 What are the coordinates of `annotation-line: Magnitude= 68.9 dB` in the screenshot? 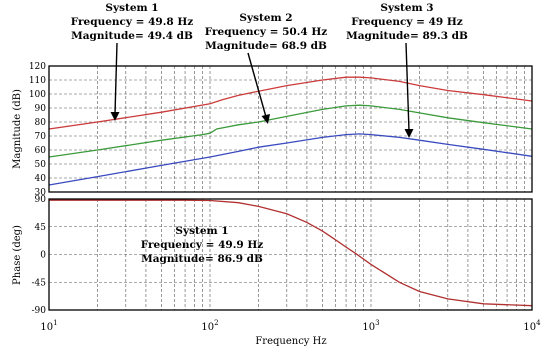 It's located at (266, 46).